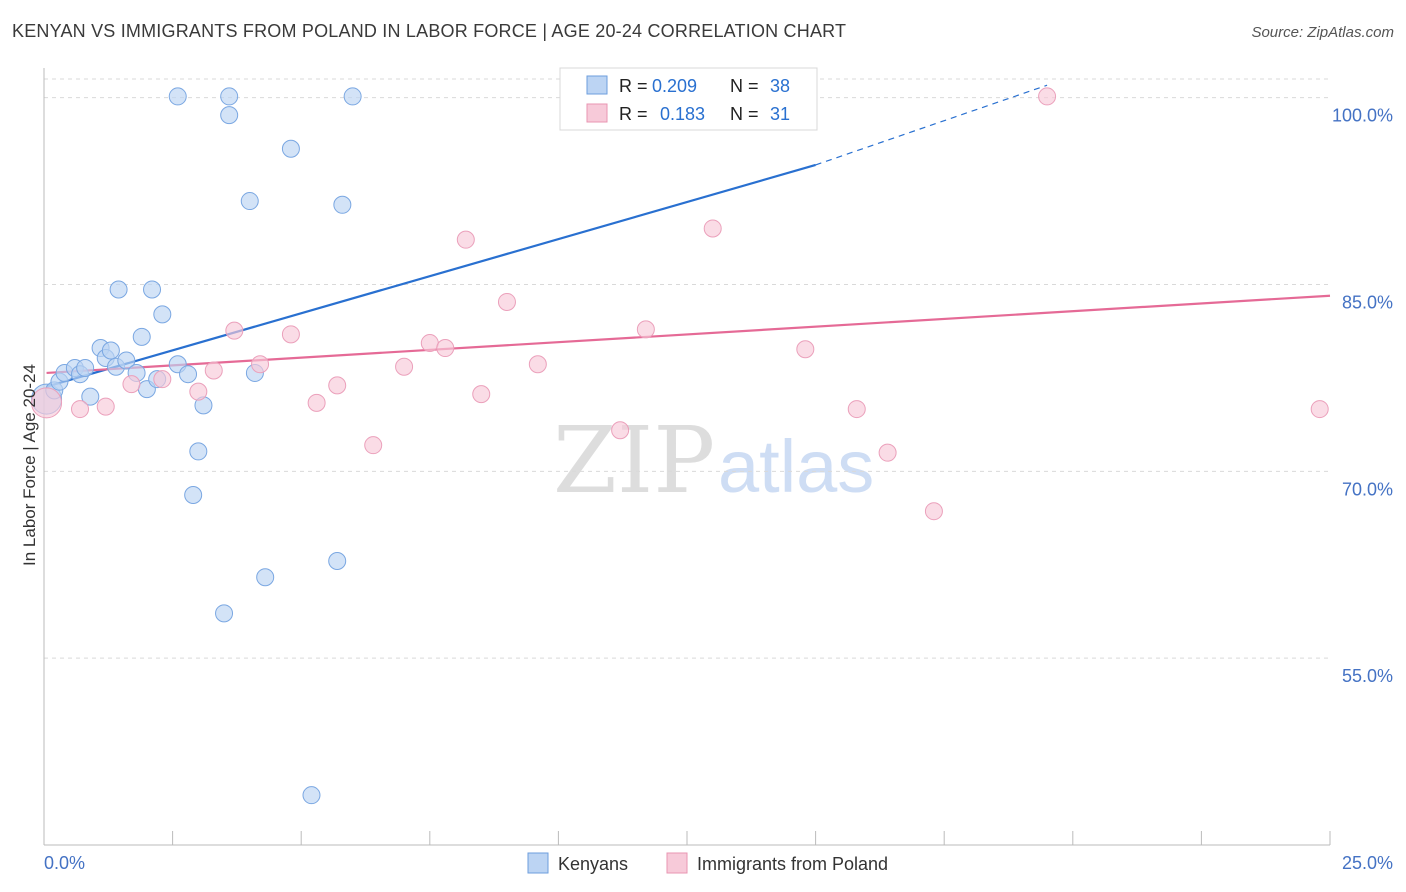 This screenshot has width=1406, height=892. What do you see at coordinates (1367, 863) in the screenshot?
I see `x-tick-label-max: 25.0%` at bounding box center [1367, 863].